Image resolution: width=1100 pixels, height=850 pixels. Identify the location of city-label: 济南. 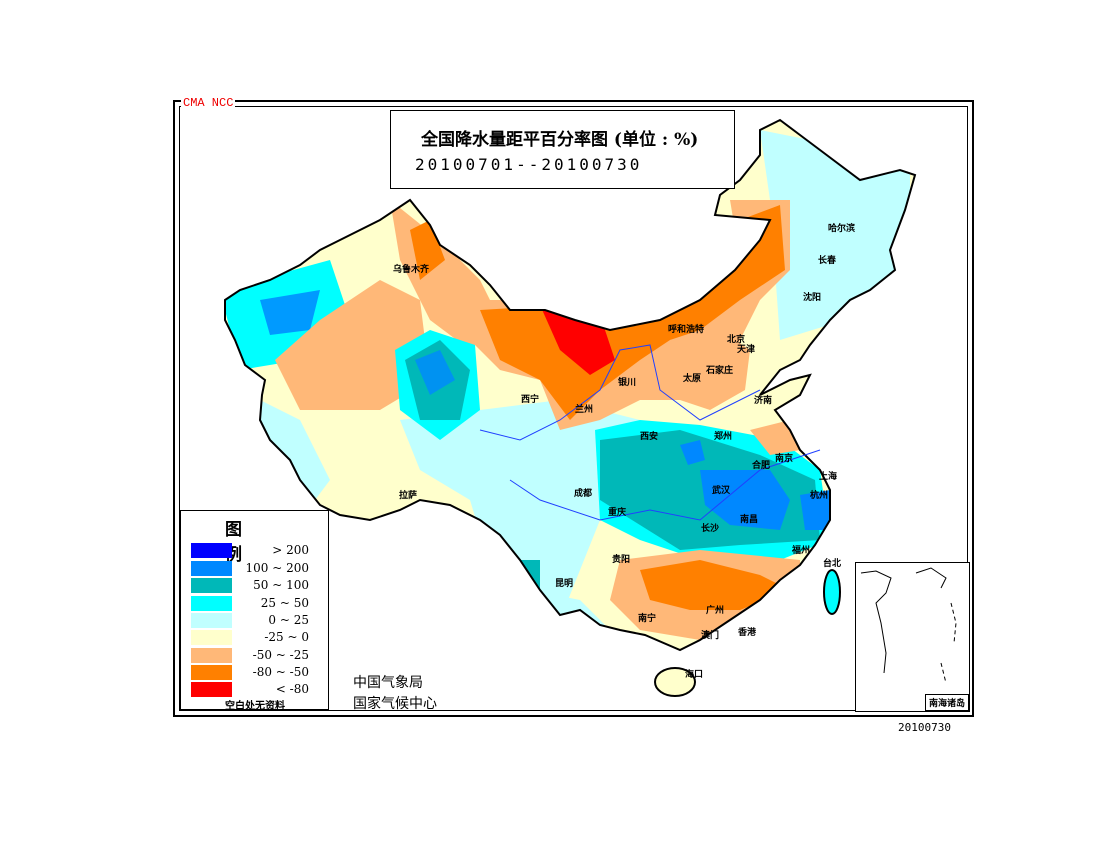
(763, 400).